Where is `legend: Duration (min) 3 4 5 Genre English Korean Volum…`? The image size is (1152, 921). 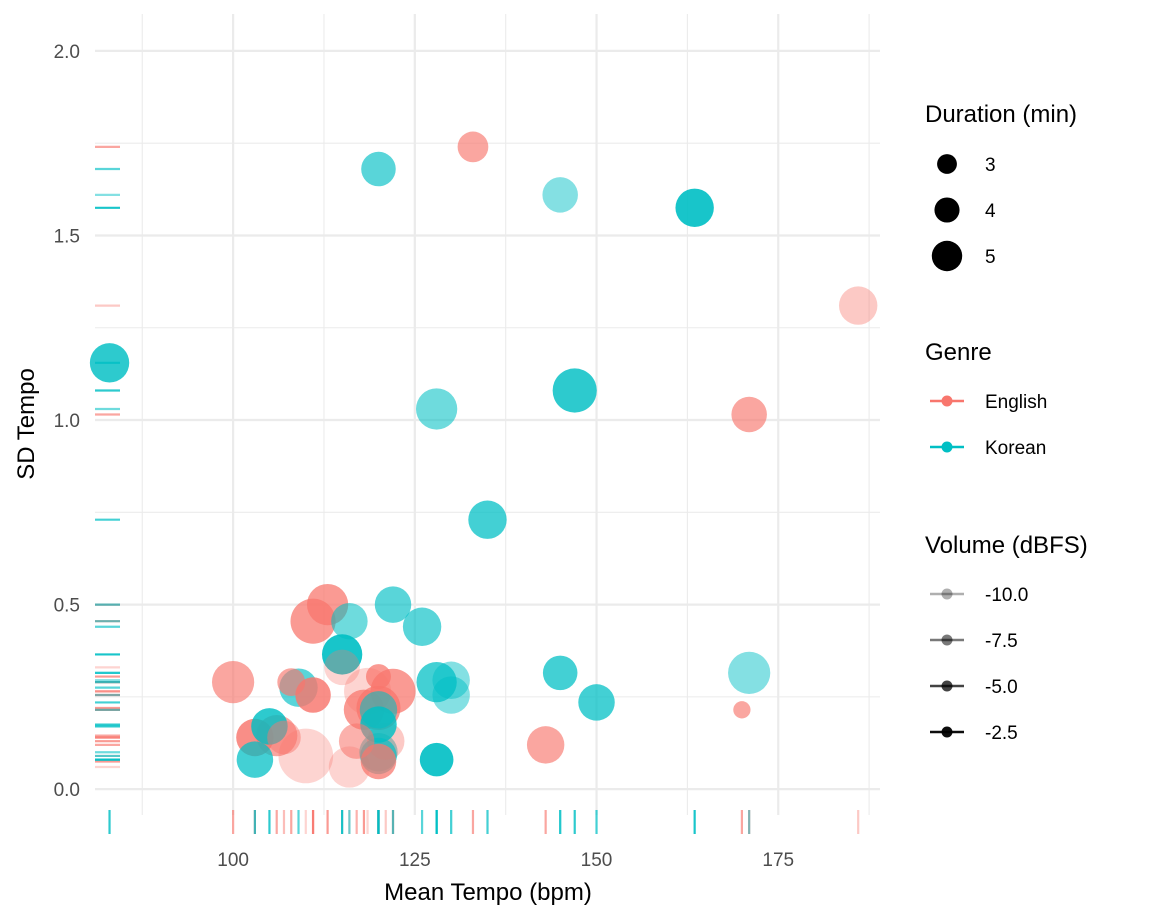
legend: Duration (min) 3 4 5 Genre English Korean Volum… is located at coordinates (1006, 422).